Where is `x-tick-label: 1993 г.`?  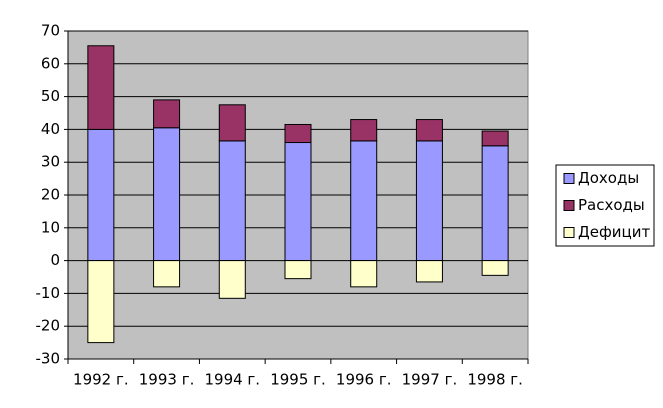 x-tick-label: 1993 г. is located at coordinates (167, 380).